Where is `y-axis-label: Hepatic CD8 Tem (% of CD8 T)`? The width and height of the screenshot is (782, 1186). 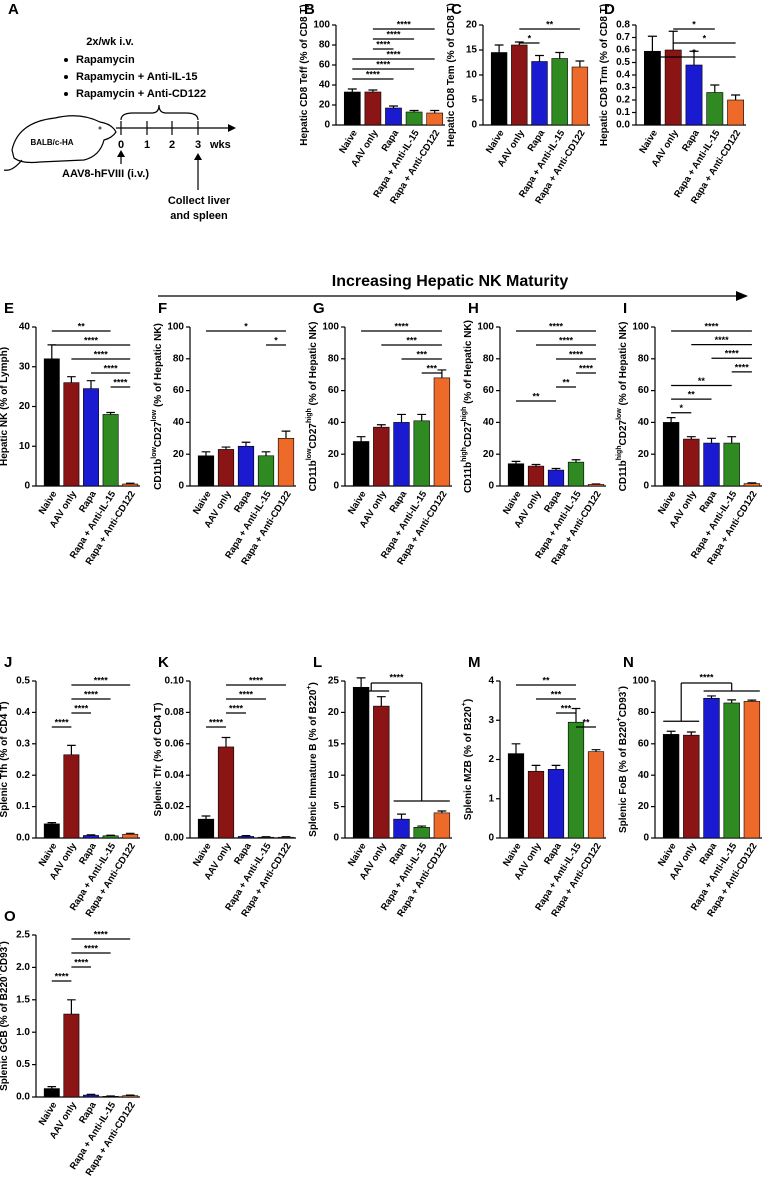
y-axis-label: Hepatic CD8 Tem (% of CD8 T) is located at coordinates (451, 75).